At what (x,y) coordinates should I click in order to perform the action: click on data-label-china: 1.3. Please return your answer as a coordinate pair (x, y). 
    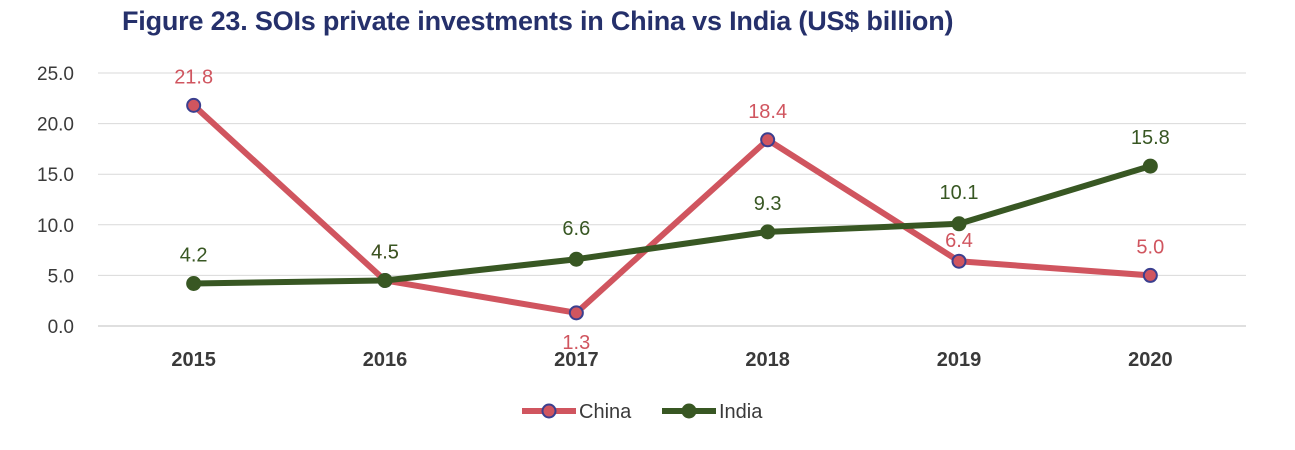
    Looking at the image, I should click on (576, 343).